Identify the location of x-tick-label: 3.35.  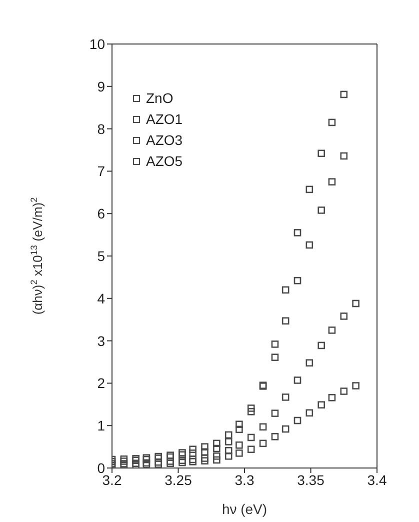
(311, 480).